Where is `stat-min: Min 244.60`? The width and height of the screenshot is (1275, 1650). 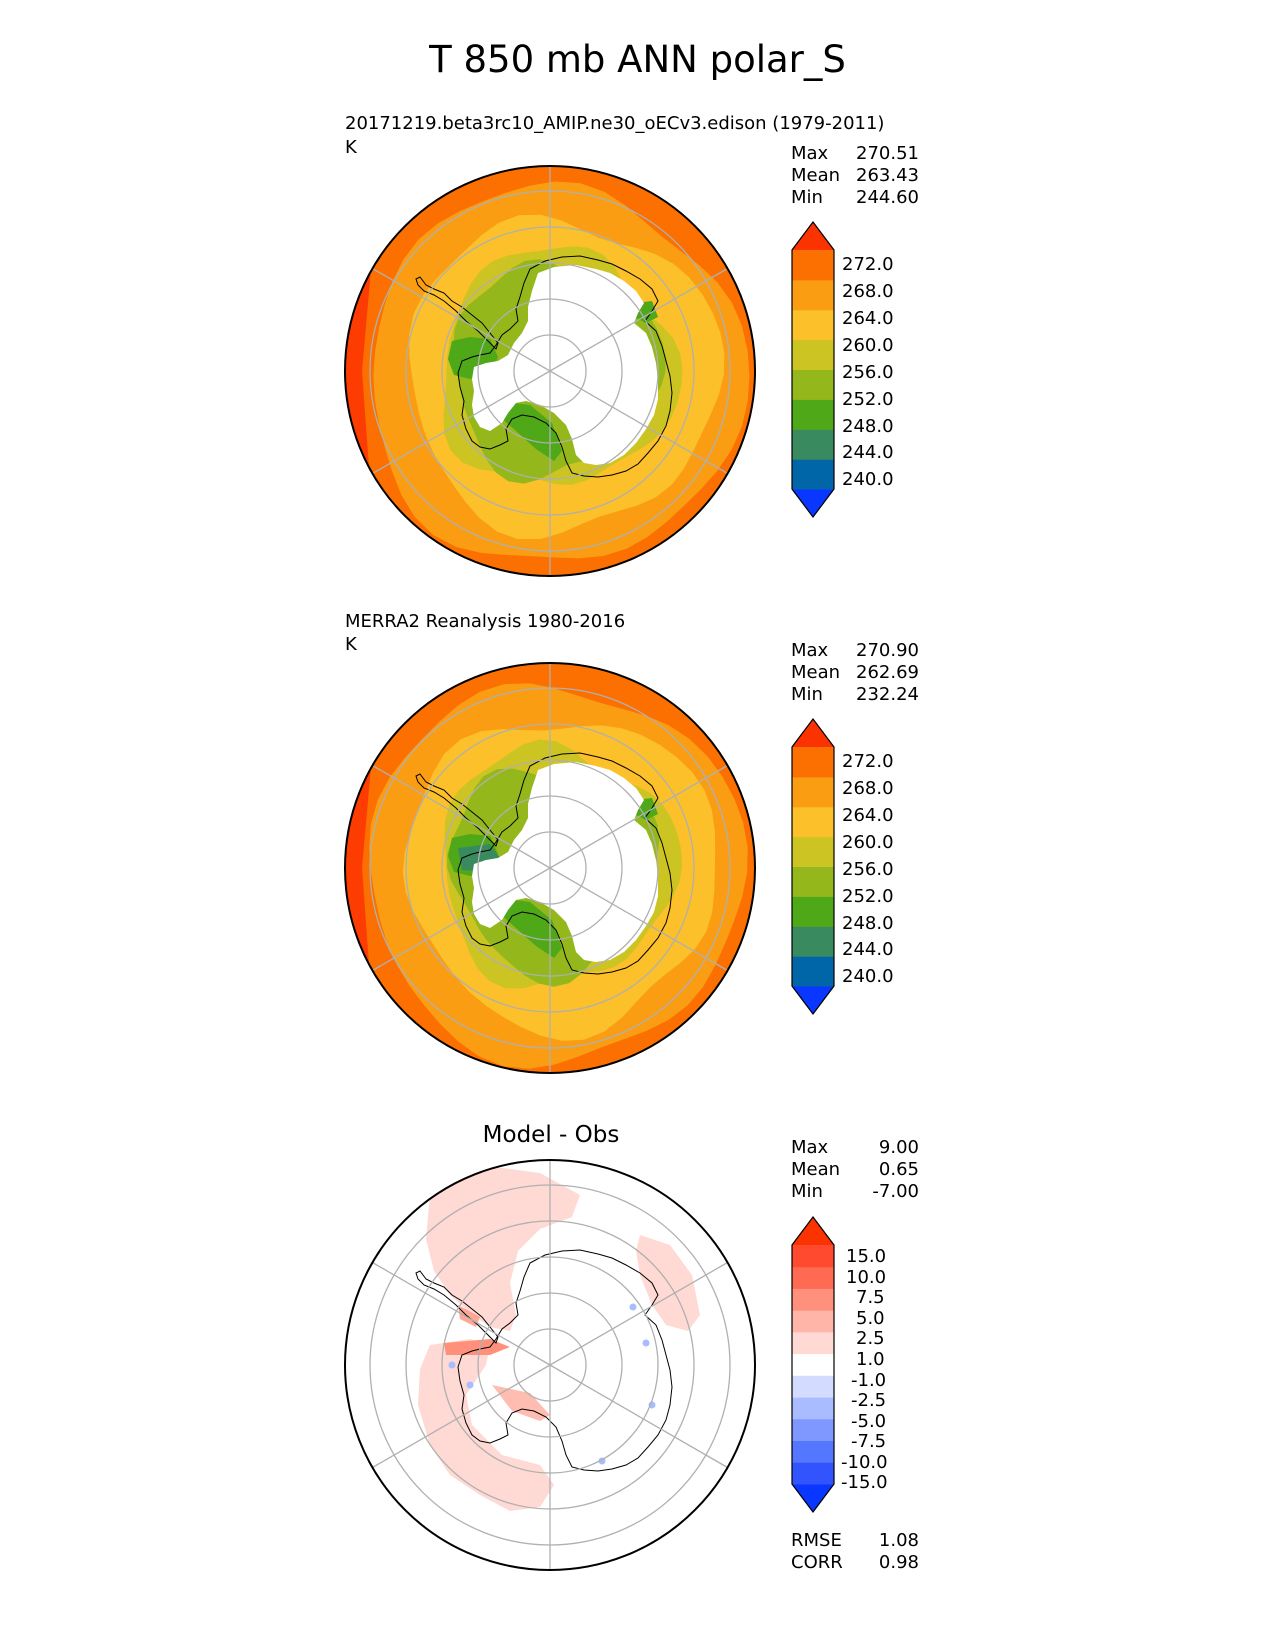
stat-min: Min 244.60 is located at coordinates (855, 197).